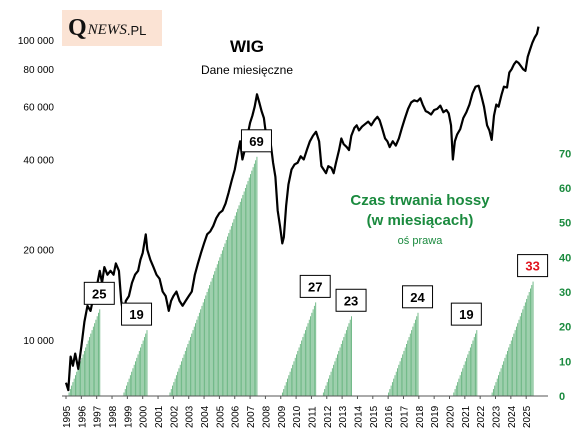  What do you see at coordinates (328, 416) in the screenshot?
I see `x-tick-label-2012: 2012` at bounding box center [328, 416].